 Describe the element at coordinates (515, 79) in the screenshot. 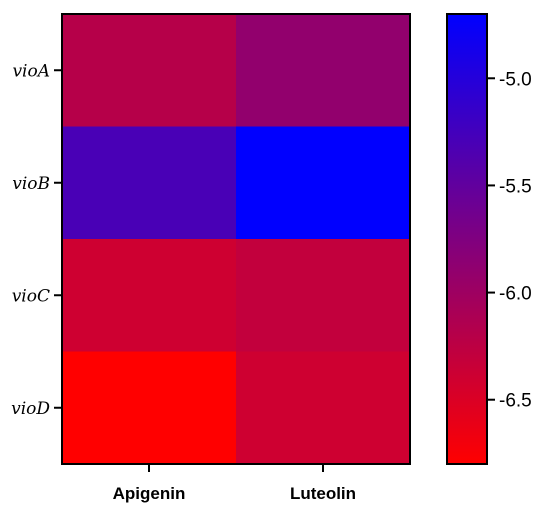

I see `colorbar-tick-label: -5.0` at that location.